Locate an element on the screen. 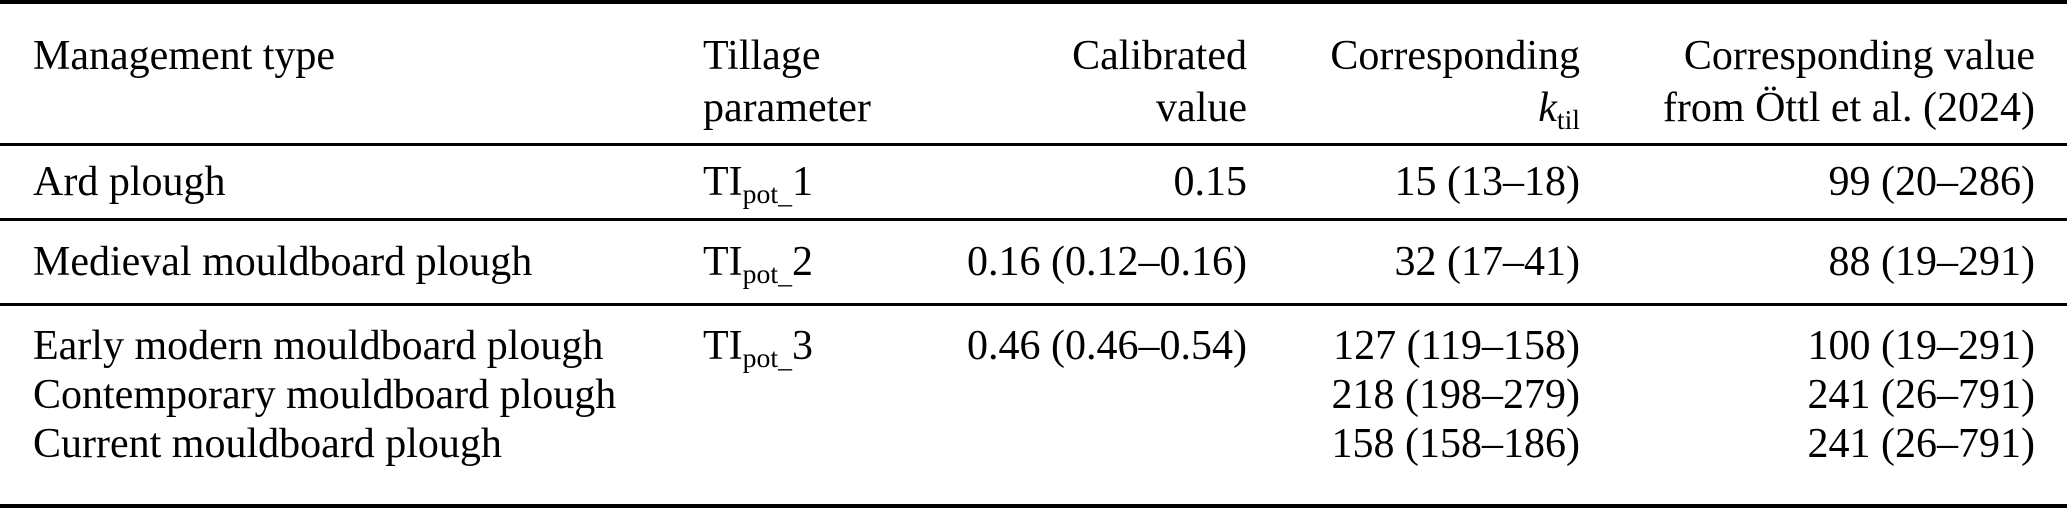 This screenshot has width=2067, height=508. cell-management: Medieval mouldboard plough is located at coordinates (283, 262).